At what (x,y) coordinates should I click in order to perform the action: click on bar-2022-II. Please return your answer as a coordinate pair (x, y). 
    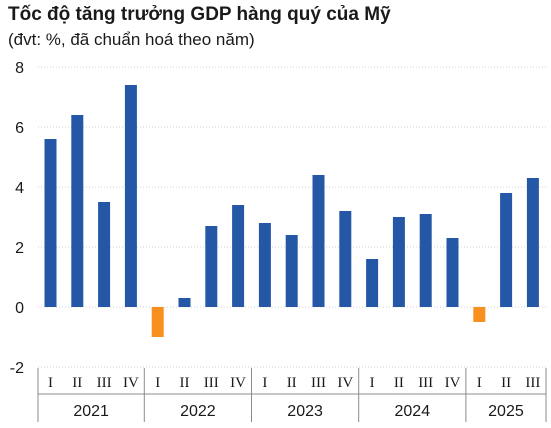
    Looking at the image, I should click on (184, 302).